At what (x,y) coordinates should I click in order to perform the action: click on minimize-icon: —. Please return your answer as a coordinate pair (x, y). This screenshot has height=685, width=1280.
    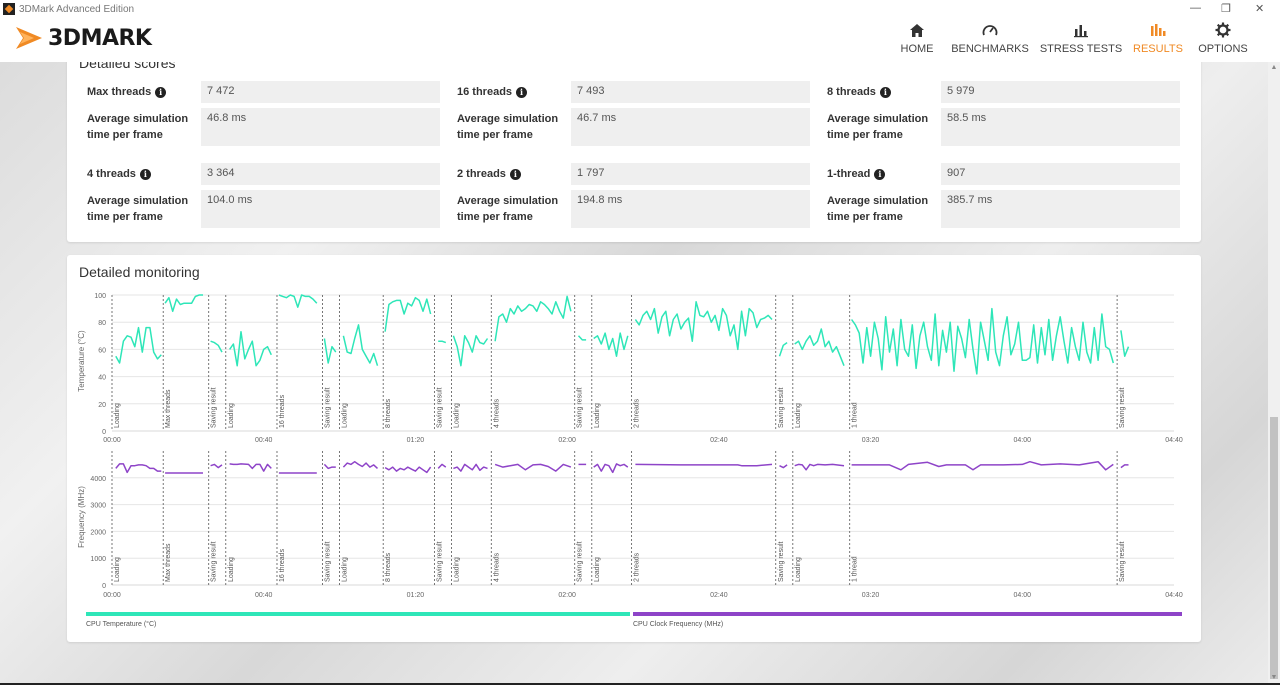
    Looking at the image, I should click on (1195, 8).